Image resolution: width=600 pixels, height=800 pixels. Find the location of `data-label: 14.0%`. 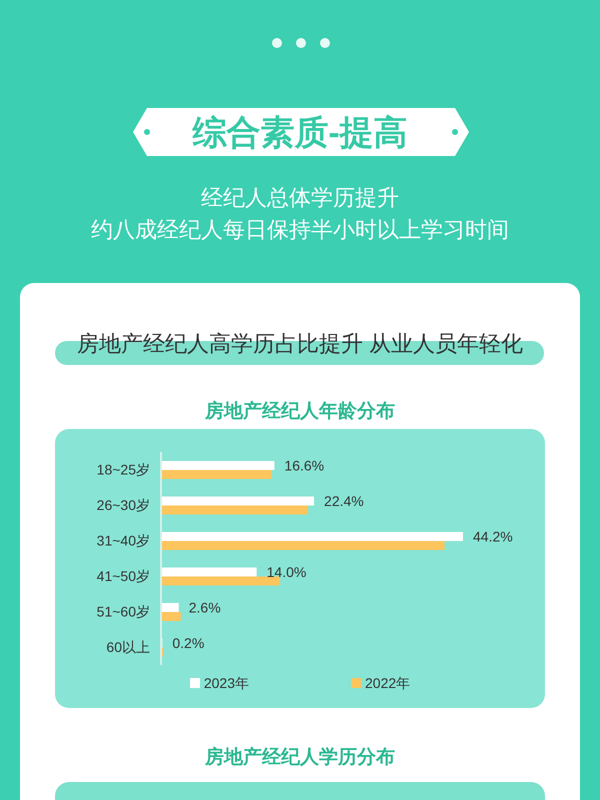

data-label: 14.0% is located at coordinates (286, 572).